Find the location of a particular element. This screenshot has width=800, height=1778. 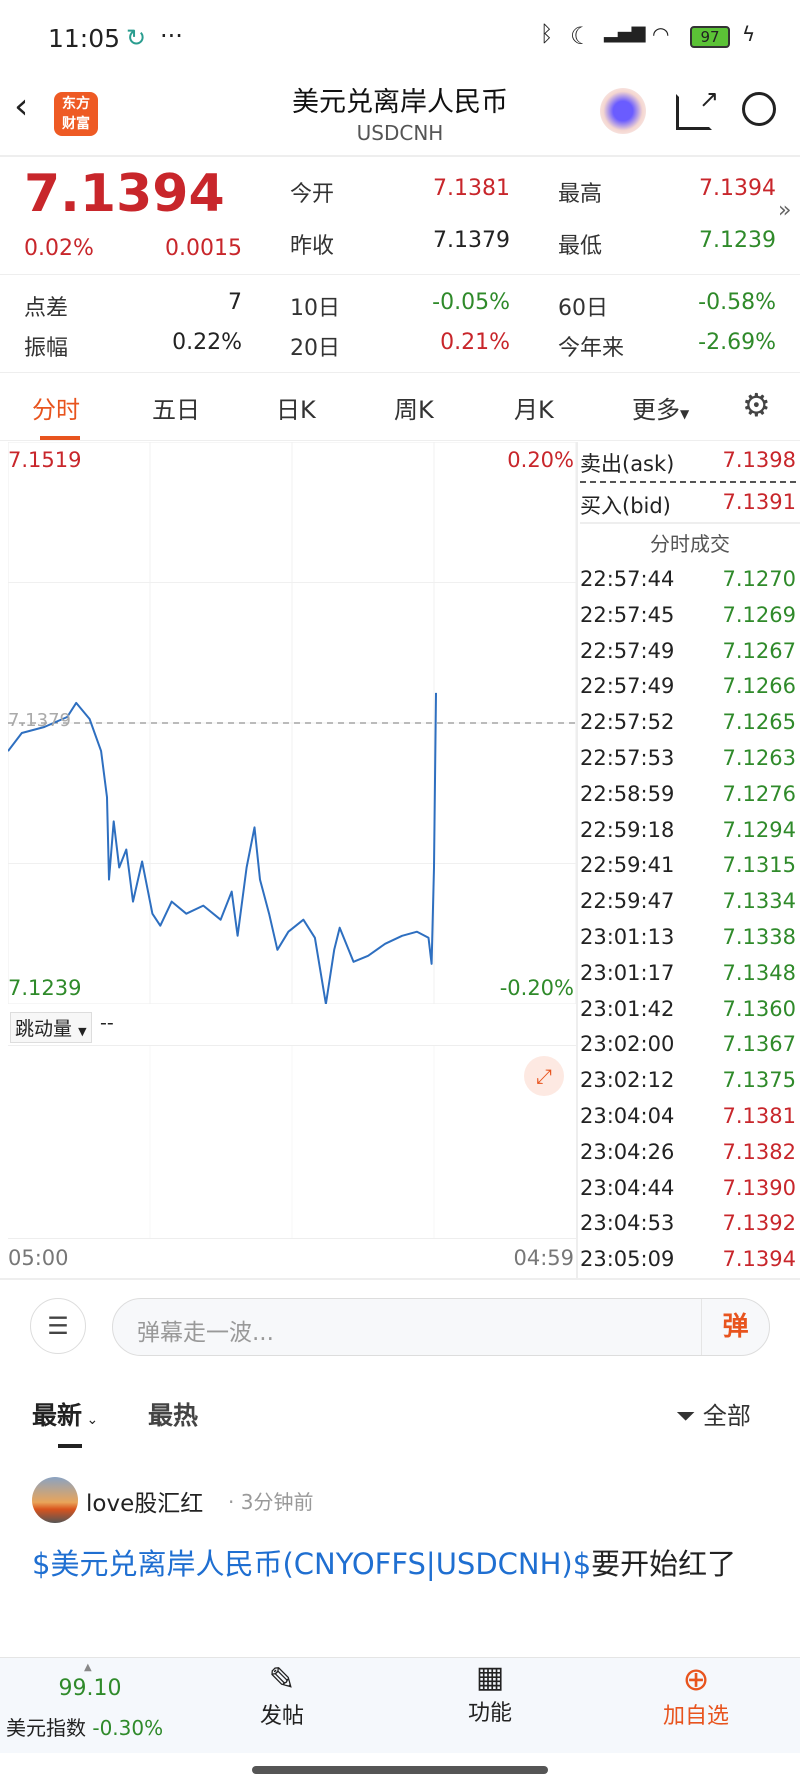

trade-time: 22:58:59 is located at coordinates (627, 793).